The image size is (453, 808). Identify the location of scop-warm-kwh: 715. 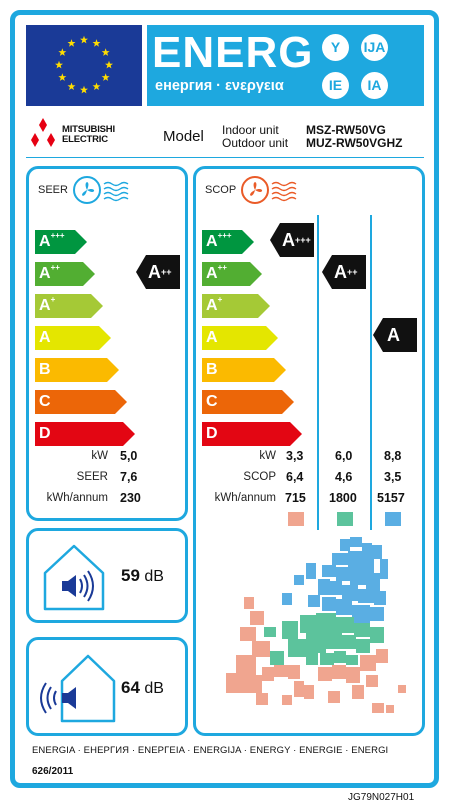
(295, 498).